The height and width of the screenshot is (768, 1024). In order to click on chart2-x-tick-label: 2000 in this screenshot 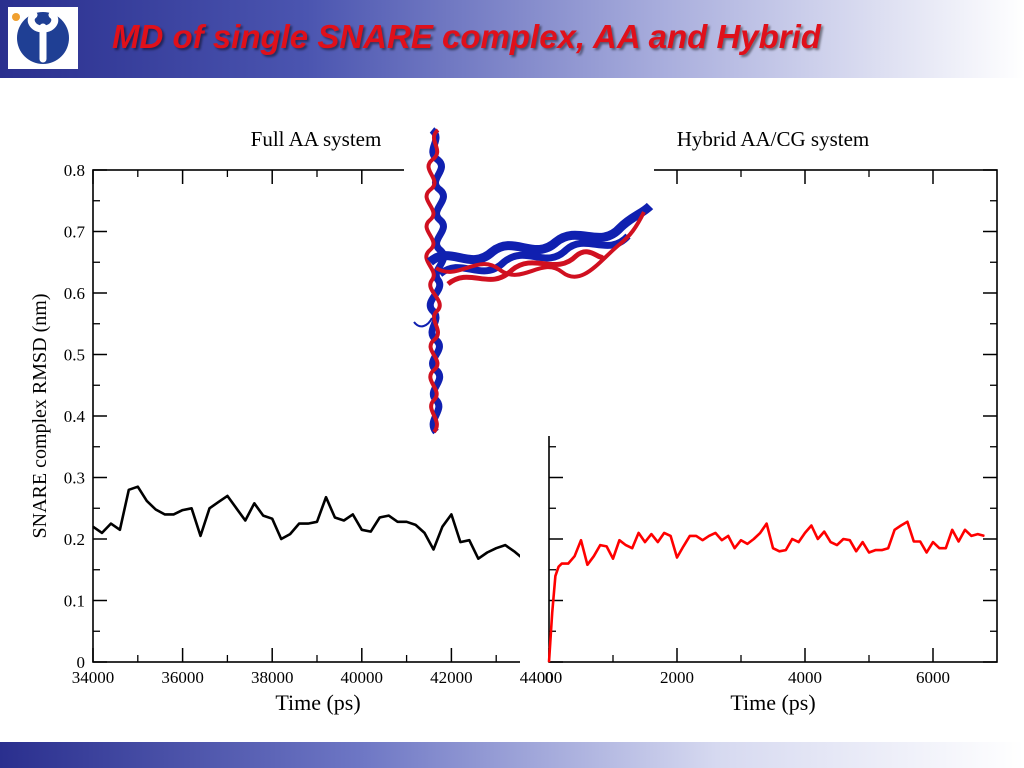, I will do `click(677, 677)`.